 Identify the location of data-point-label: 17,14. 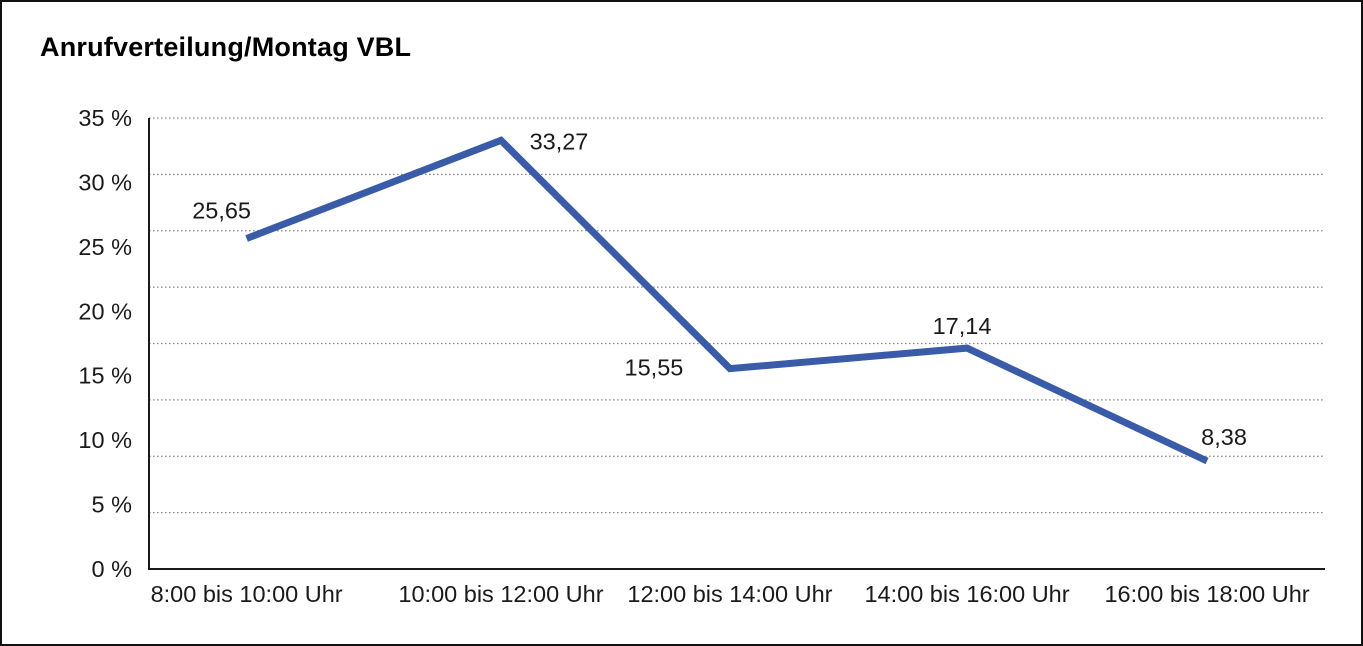
(962, 326).